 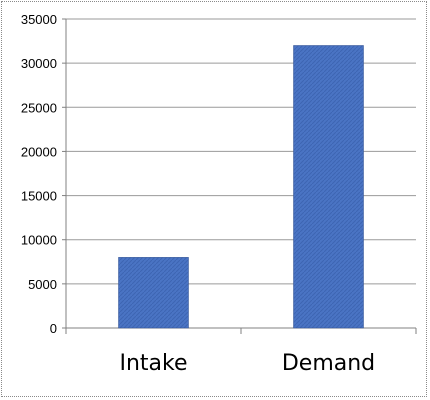 What do you see at coordinates (39, 107) in the screenshot?
I see `y-tick-label: 25000` at bounding box center [39, 107].